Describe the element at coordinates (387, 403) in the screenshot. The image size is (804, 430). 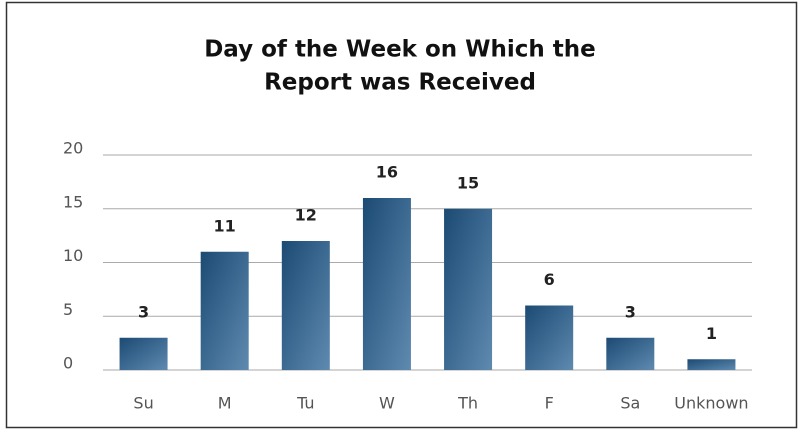
I see `x-tick-label: W` at that location.